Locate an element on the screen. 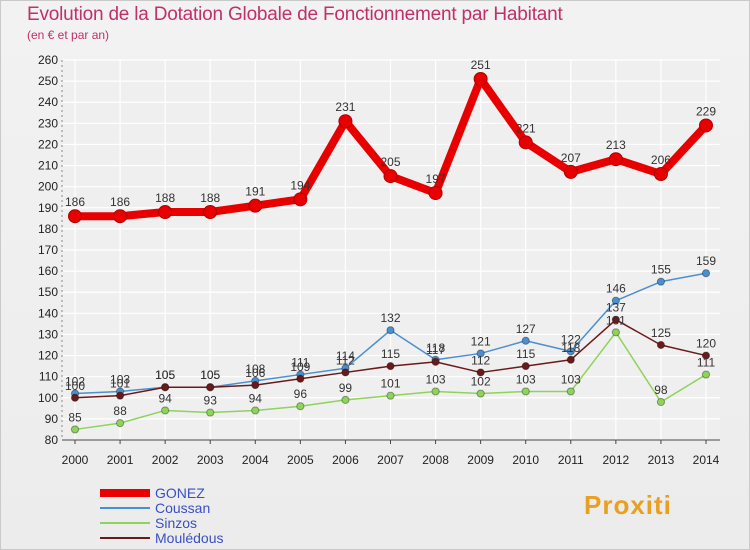  x-tick-label: 2012 is located at coordinates (616, 460).